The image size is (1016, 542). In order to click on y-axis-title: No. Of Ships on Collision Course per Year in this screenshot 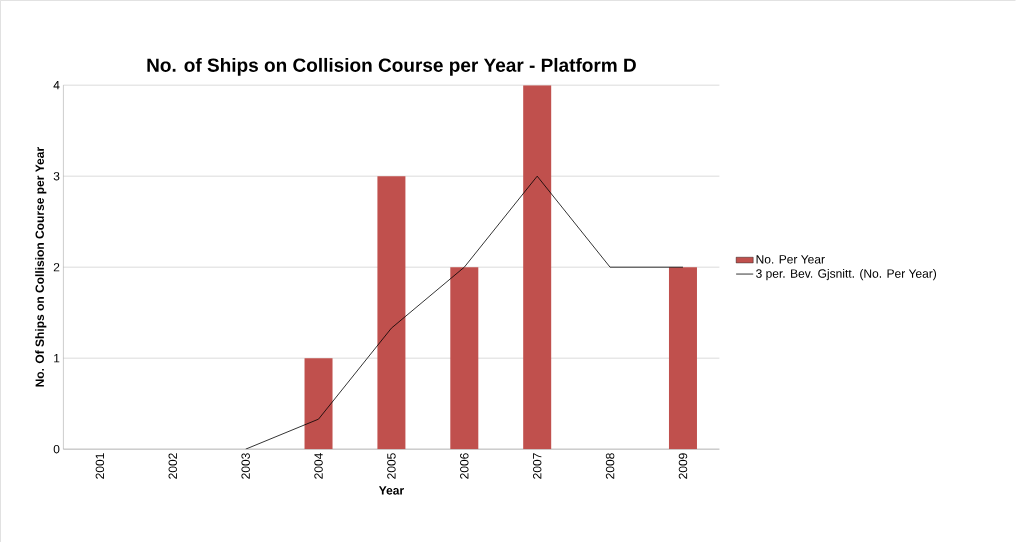, I will do `click(41, 267)`.